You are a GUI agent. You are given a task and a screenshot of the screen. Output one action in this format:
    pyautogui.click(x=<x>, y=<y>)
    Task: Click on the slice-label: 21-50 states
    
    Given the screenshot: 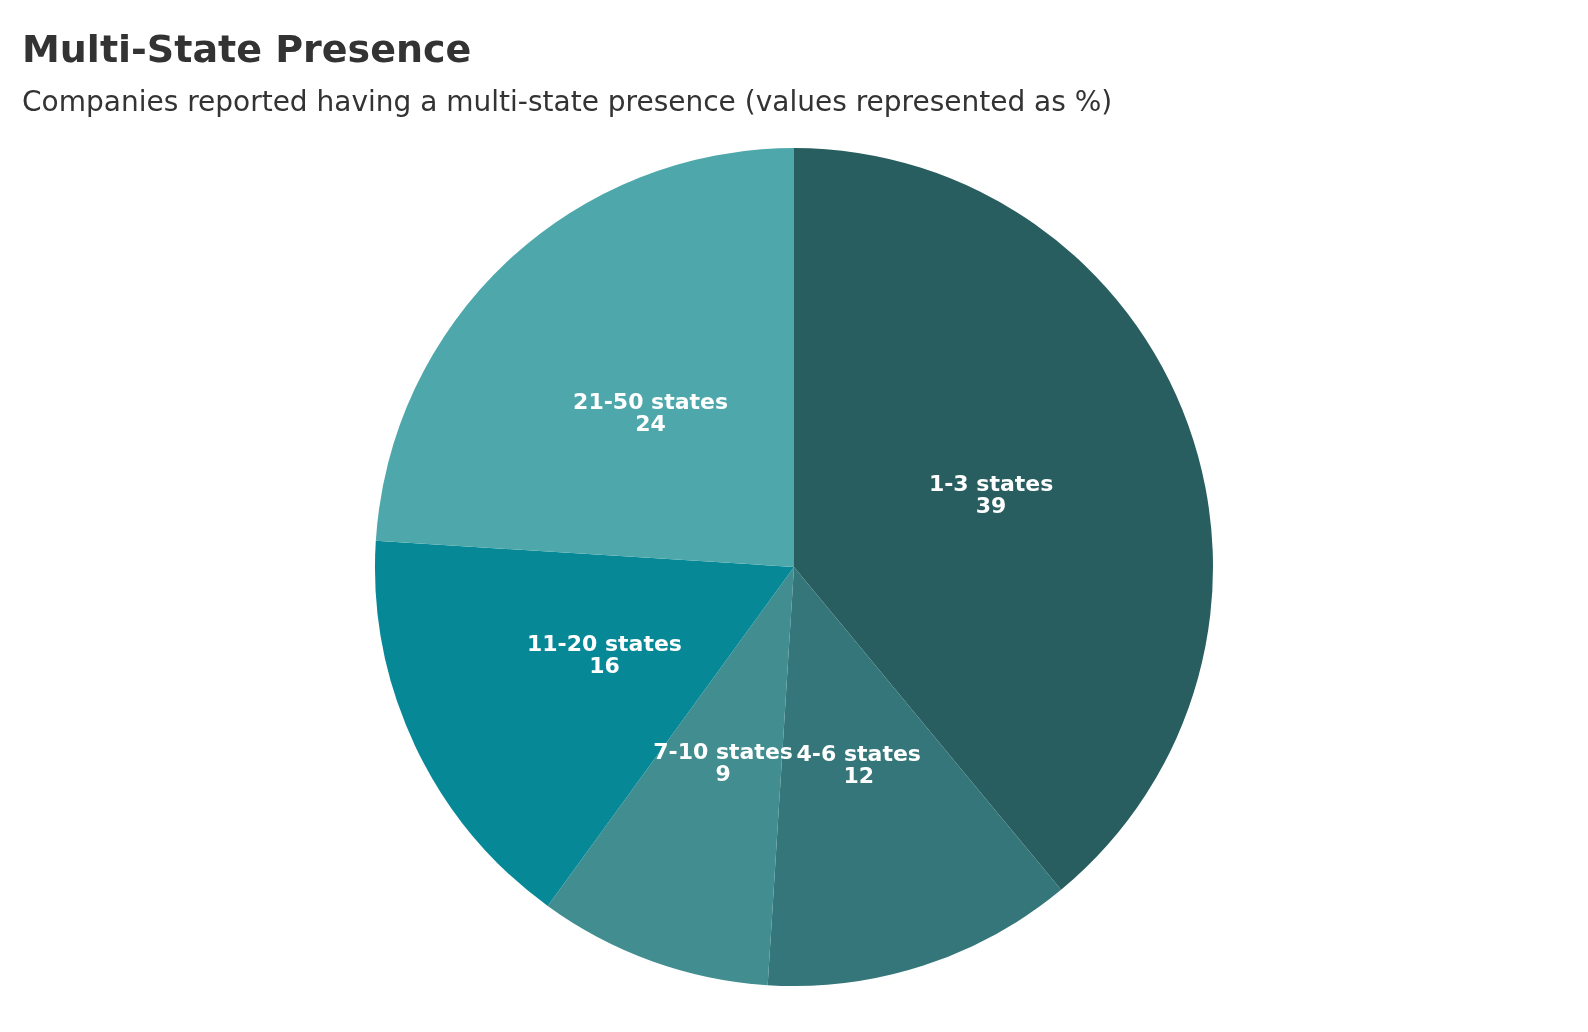 What is the action you would take?
    pyautogui.click(x=651, y=401)
    